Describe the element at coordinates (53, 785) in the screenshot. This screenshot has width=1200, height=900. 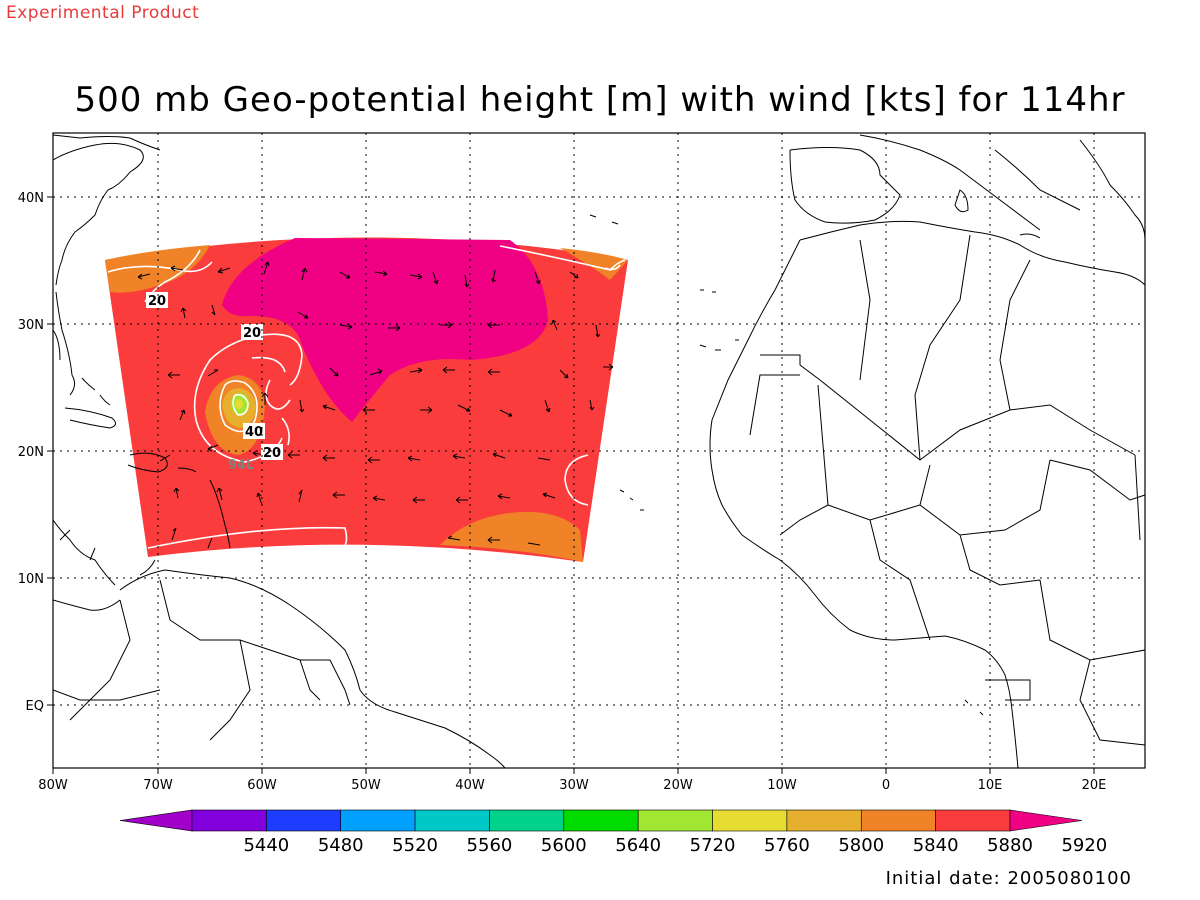
I see `lon-label: 80W` at that location.